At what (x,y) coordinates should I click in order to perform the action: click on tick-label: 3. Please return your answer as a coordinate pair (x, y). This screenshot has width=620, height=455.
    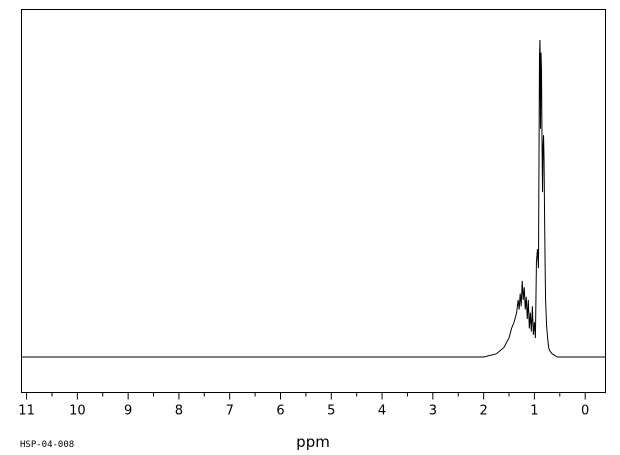
    Looking at the image, I should click on (433, 411).